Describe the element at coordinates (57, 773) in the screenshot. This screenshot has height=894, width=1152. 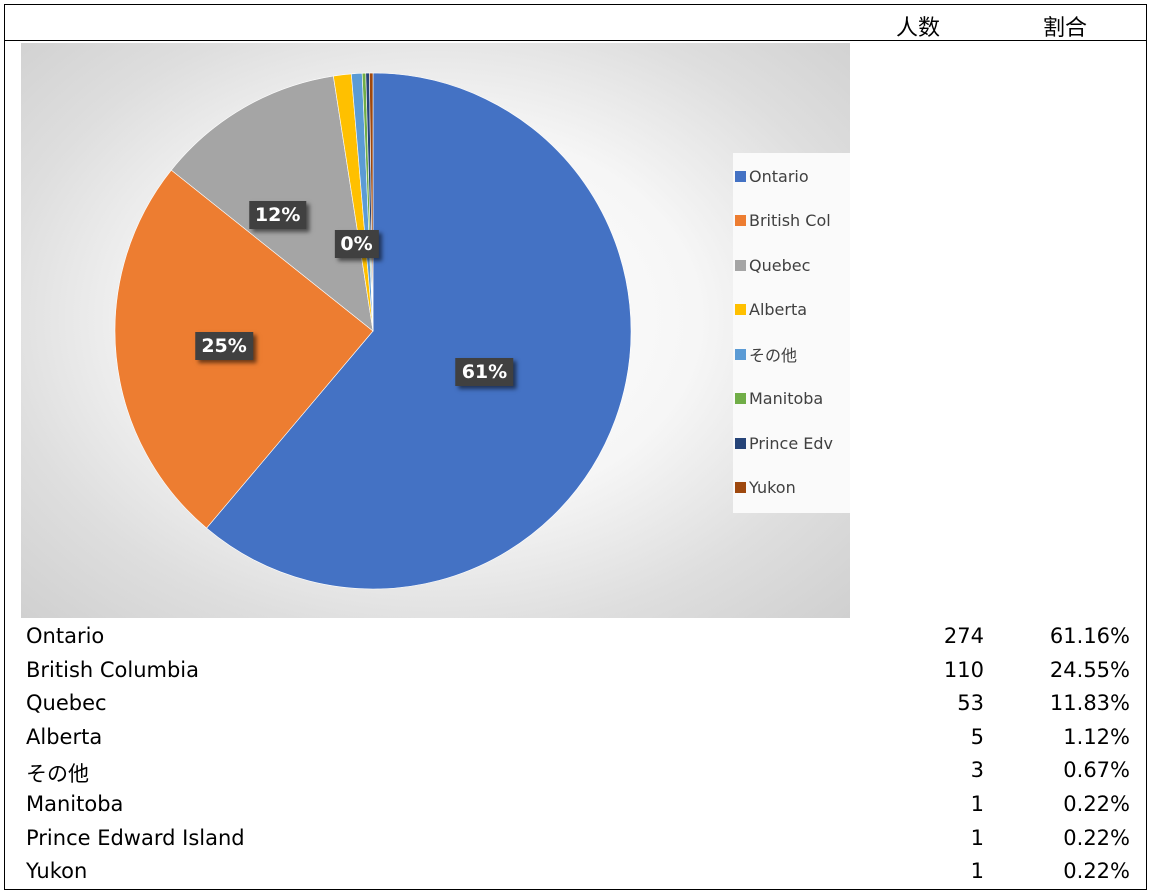
I see `row-name: その他` at that location.